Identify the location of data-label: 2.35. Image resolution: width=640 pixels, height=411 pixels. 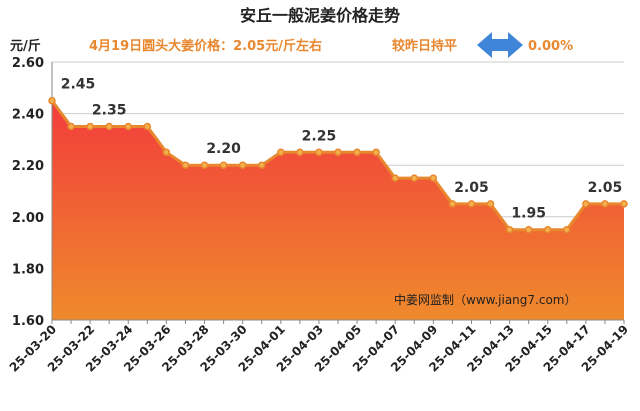
(109, 111).